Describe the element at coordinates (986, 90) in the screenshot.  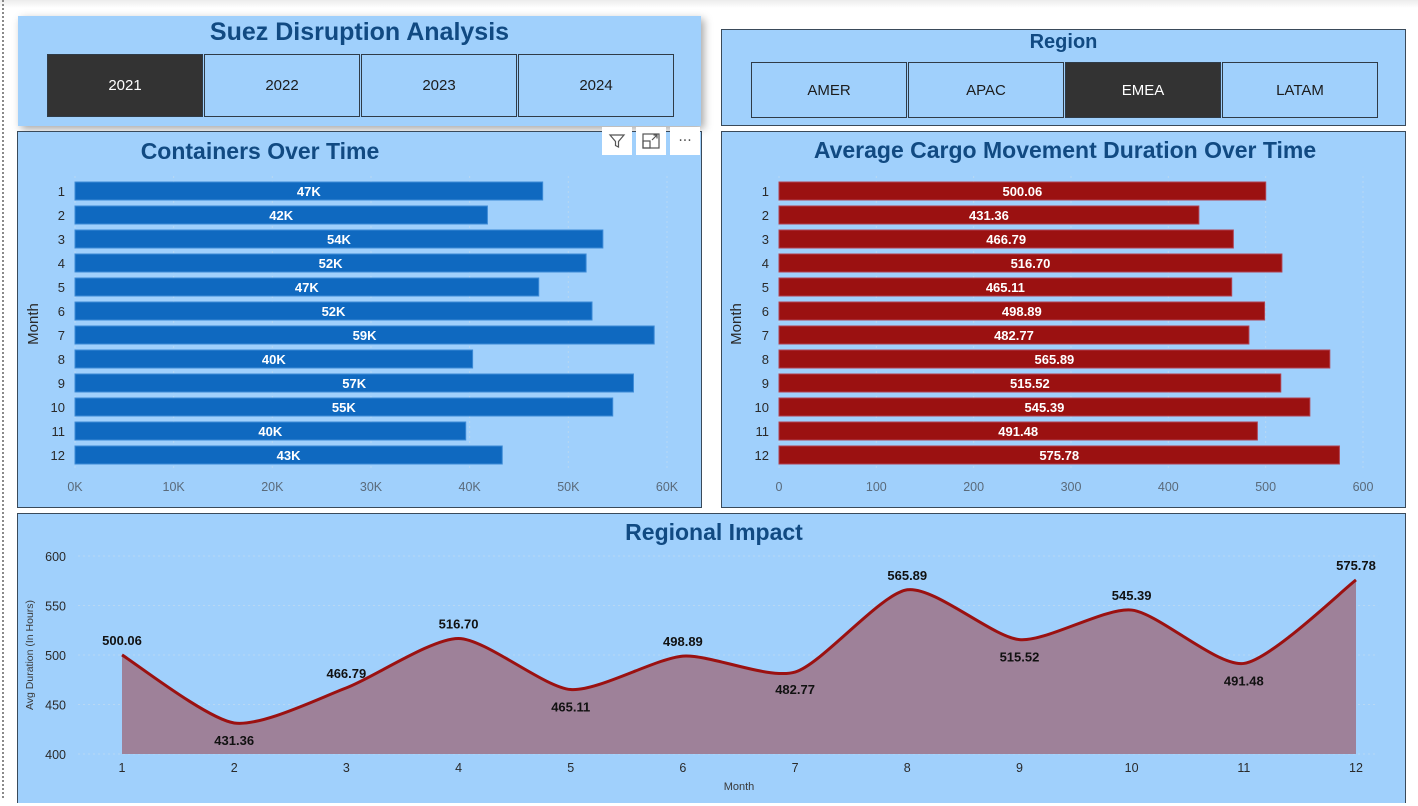
I see `region-button-apac: APAC` at that location.